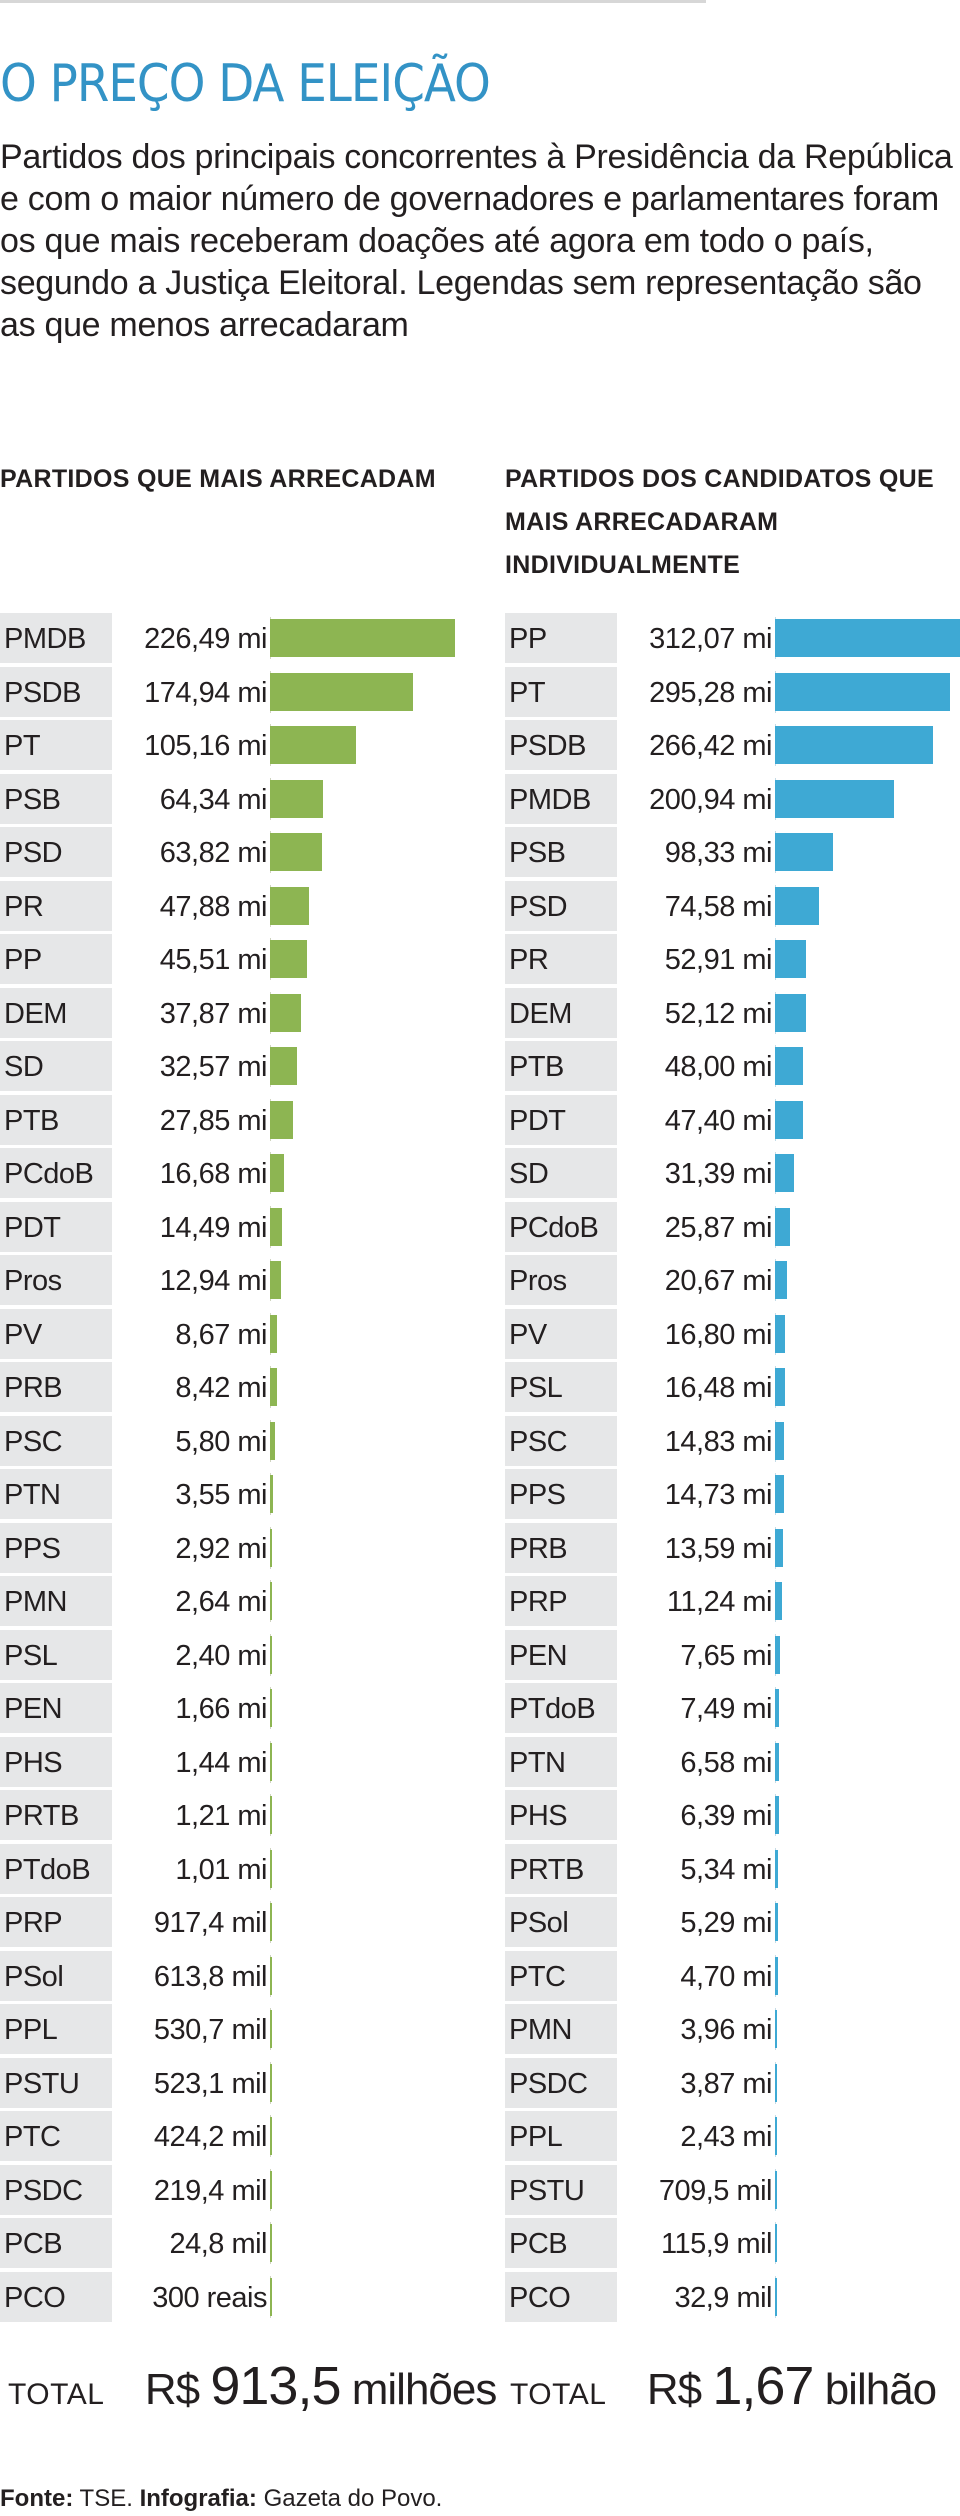 This screenshot has height=2516, width=960. I want to click on value-label: 295,28 mi, so click(710, 692).